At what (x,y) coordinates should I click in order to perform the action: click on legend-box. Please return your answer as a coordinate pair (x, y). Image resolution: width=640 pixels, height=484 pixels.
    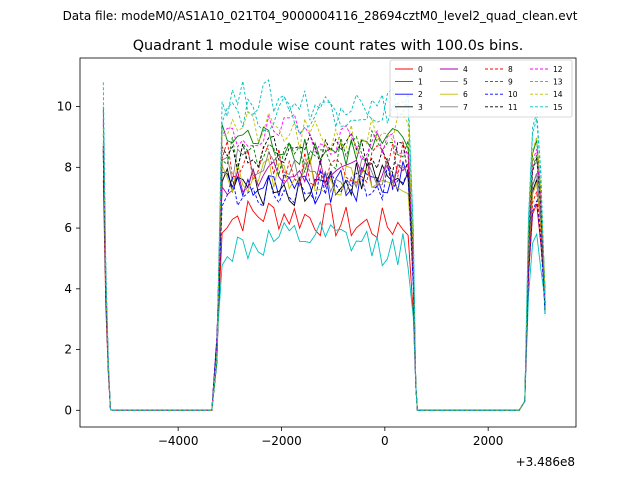
    Looking at the image, I should click on (481, 88).